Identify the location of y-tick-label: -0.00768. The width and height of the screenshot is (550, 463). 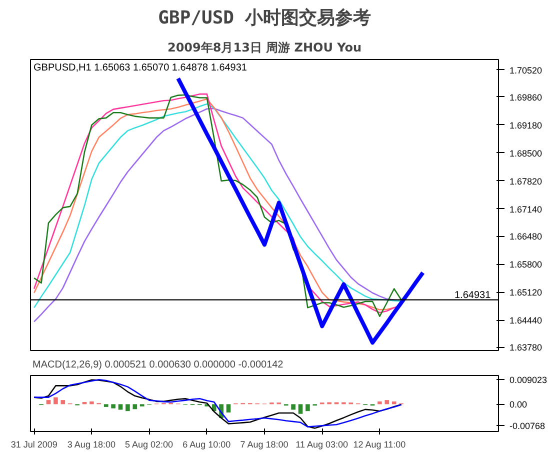
(528, 425).